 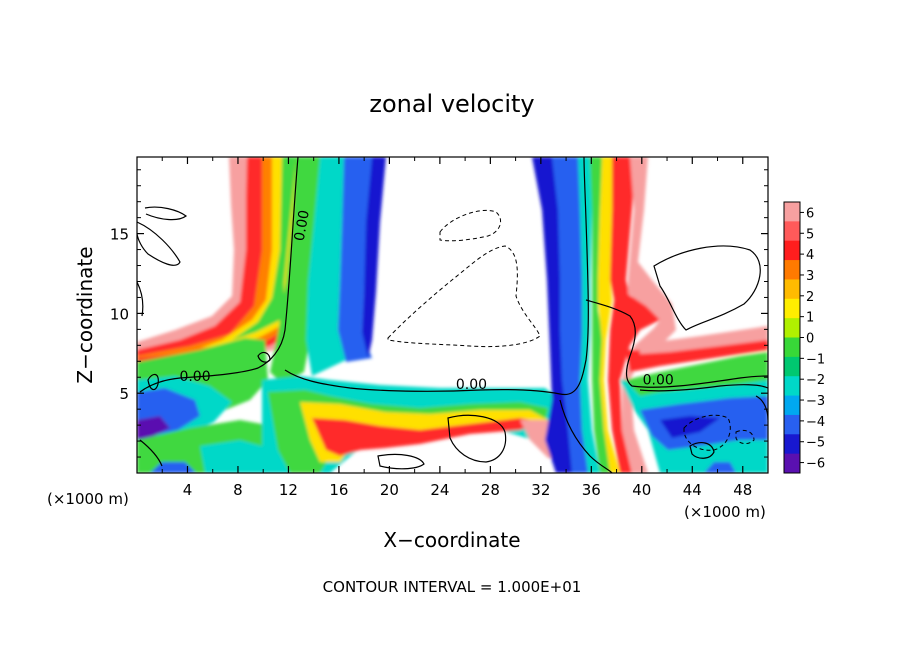 What do you see at coordinates (231, 456) in the screenshot?
I see `field-band-lower-left-cyan` at bounding box center [231, 456].